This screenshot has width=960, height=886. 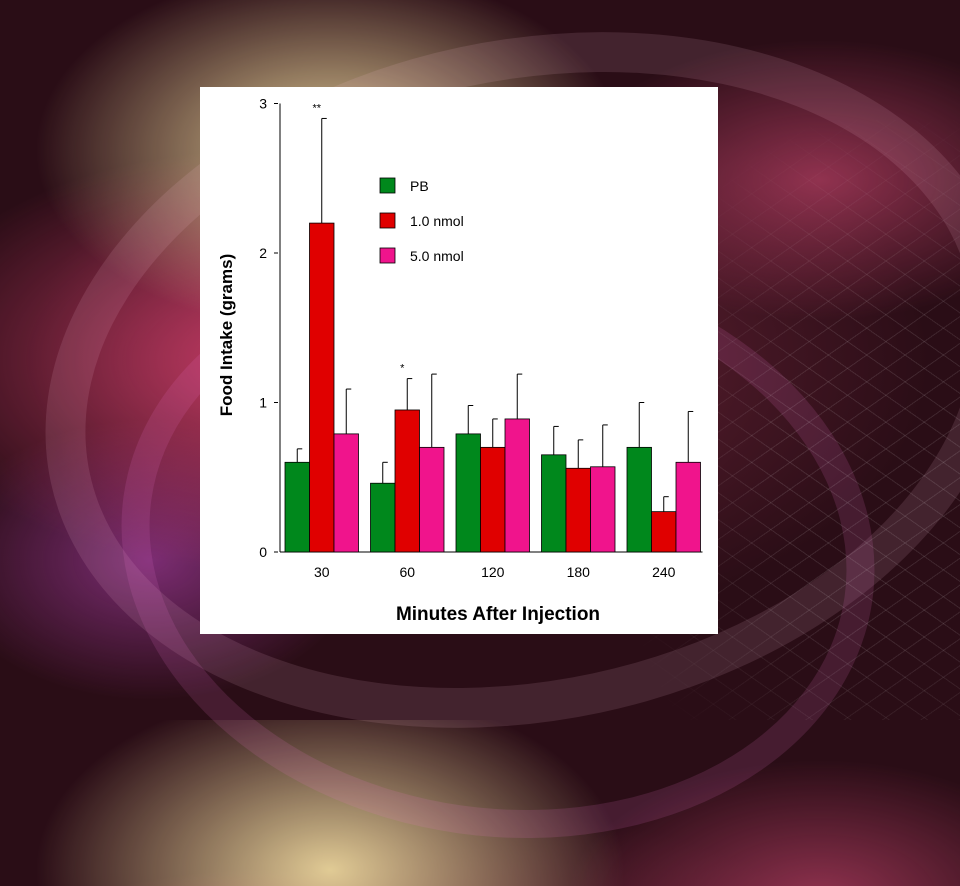 I want to click on significance-annotation: *, so click(x=402, y=369).